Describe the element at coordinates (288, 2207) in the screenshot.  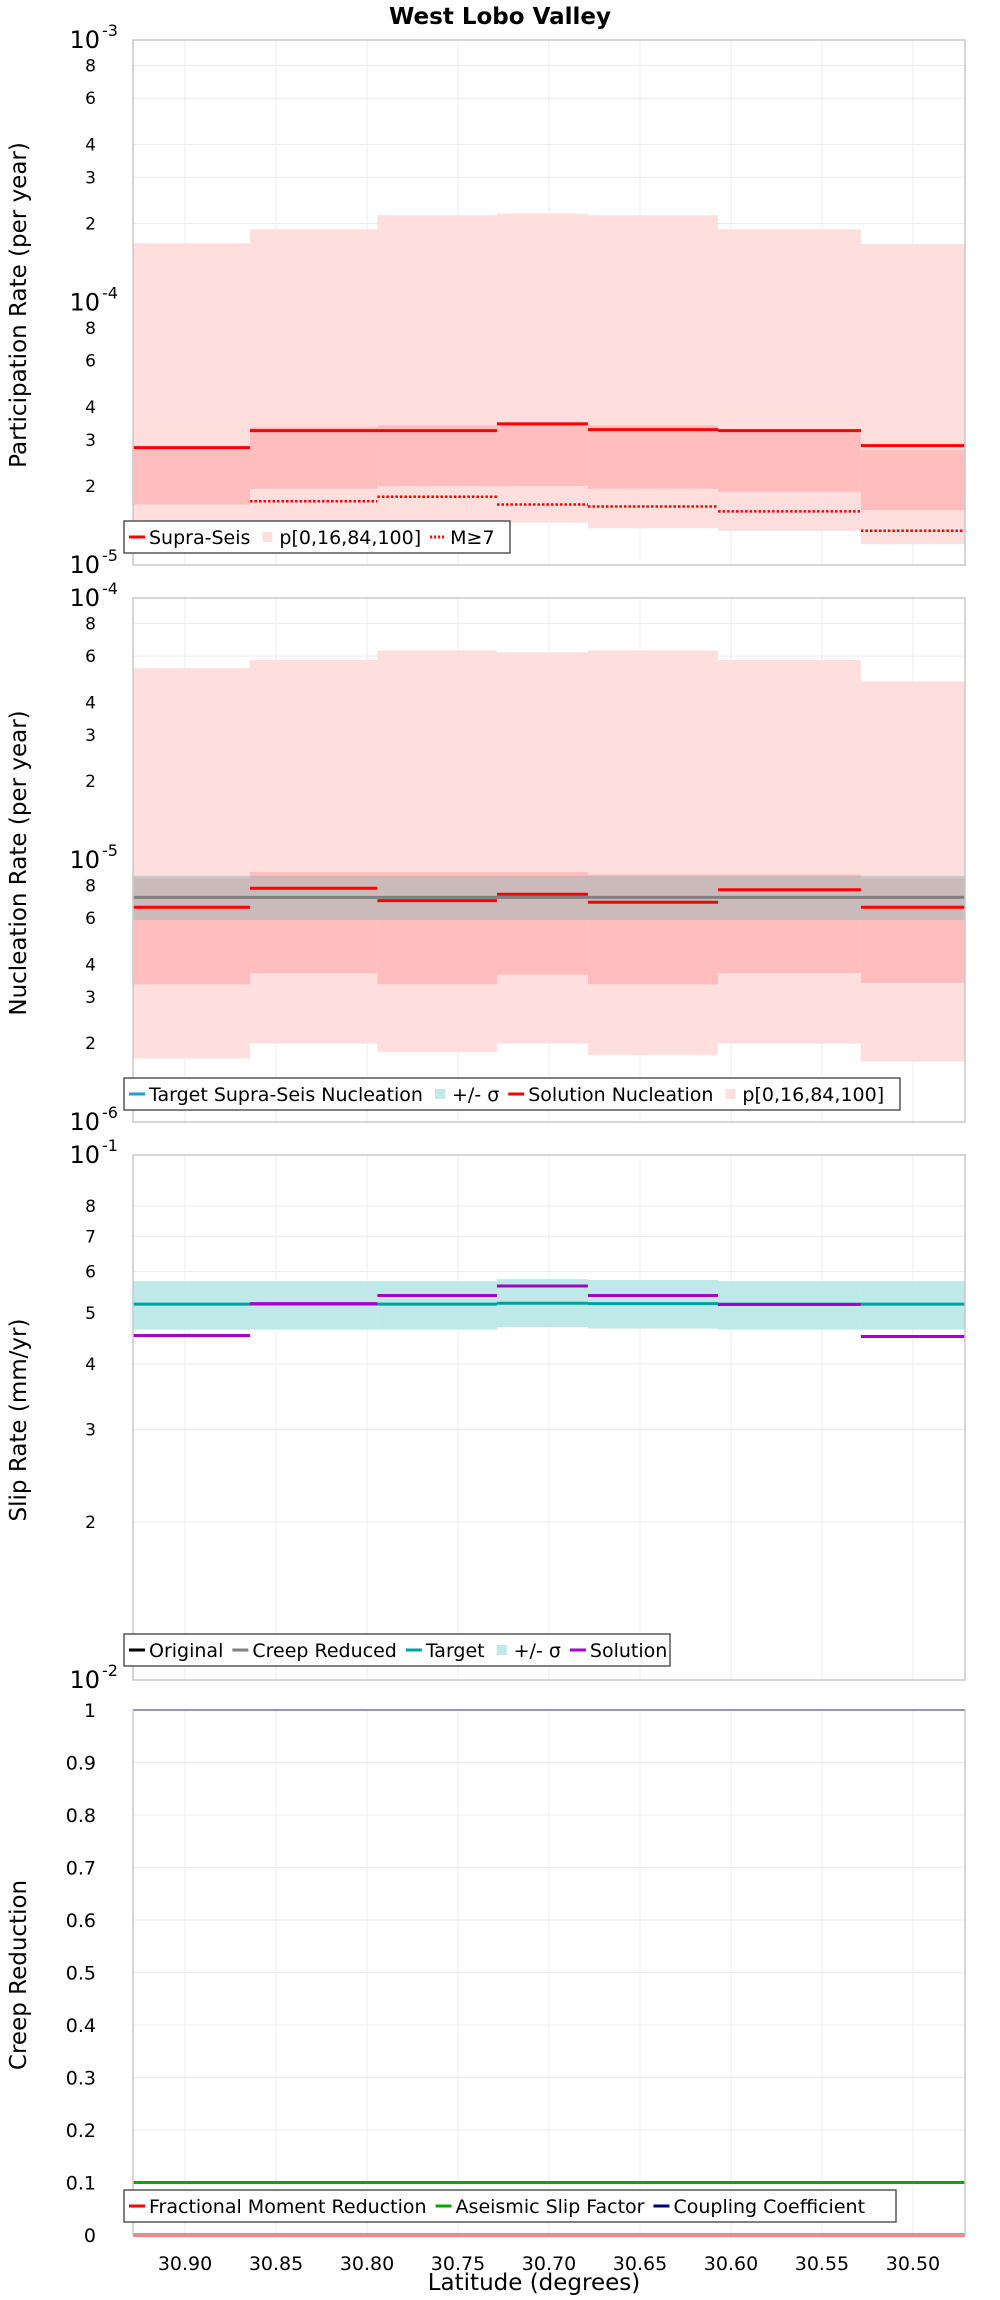
I see `legend-entry-label: Fractional Moment Reduction` at that location.